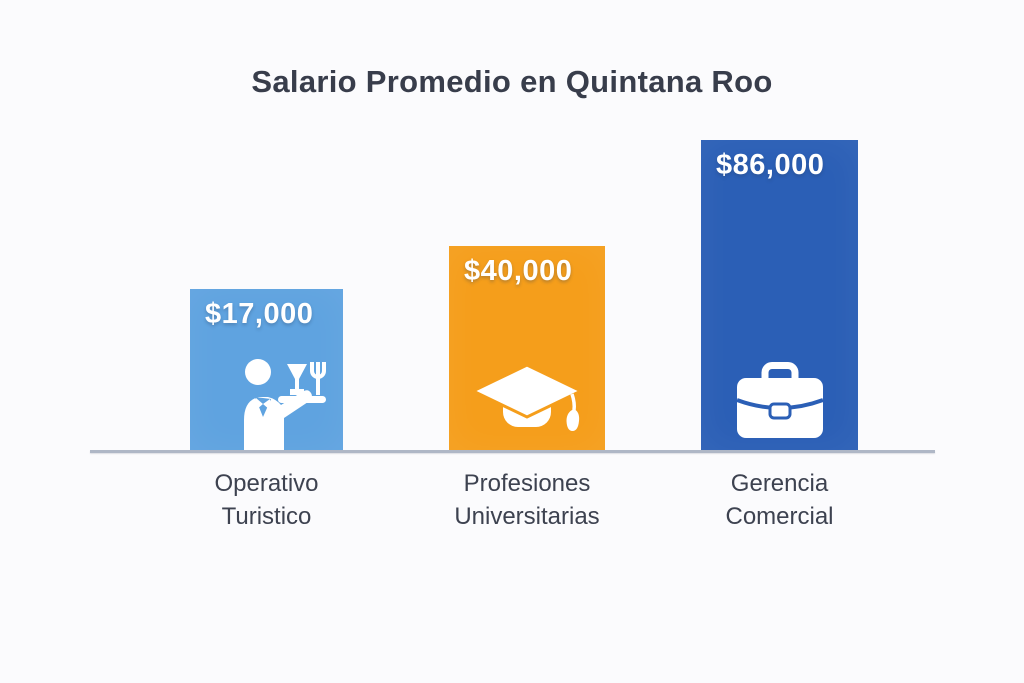 The height and width of the screenshot is (683, 1024). I want to click on category-label-operativo-turistico: Operativo Turistico, so click(266, 500).